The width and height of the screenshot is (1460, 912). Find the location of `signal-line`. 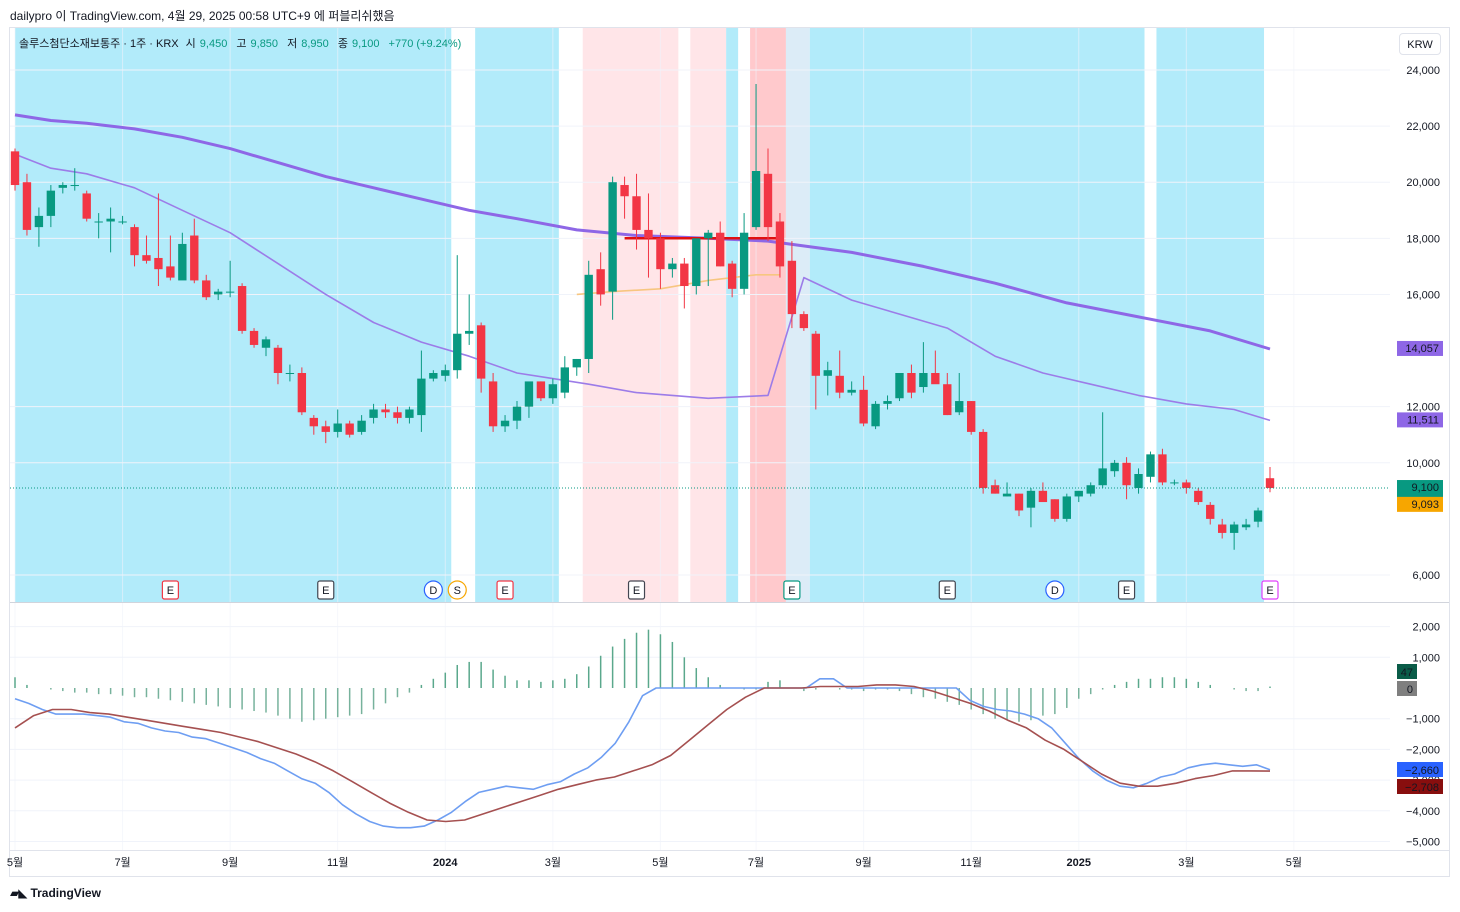

signal-line is located at coordinates (642, 753).